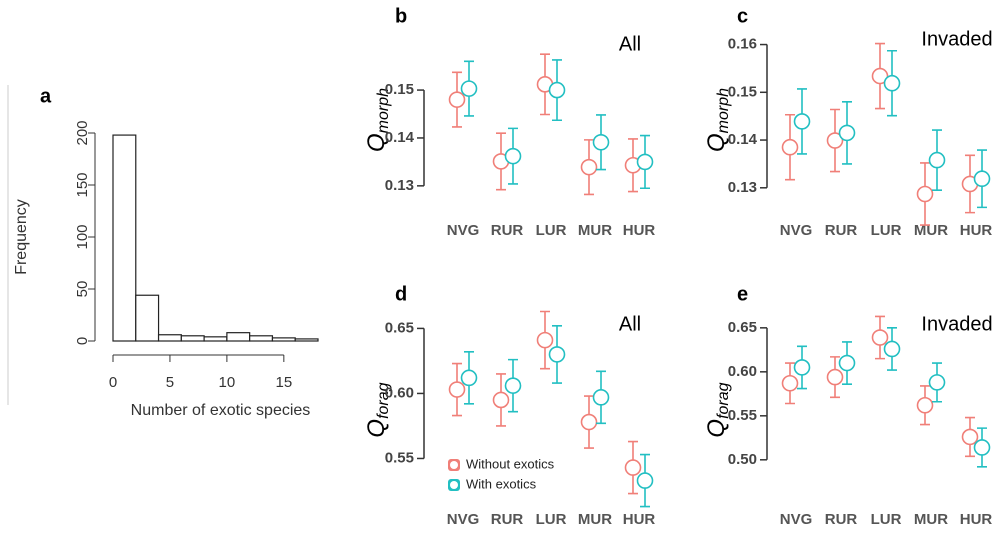 This screenshot has width=1001, height=544. I want to click on panel-letter: c, so click(742, 16).